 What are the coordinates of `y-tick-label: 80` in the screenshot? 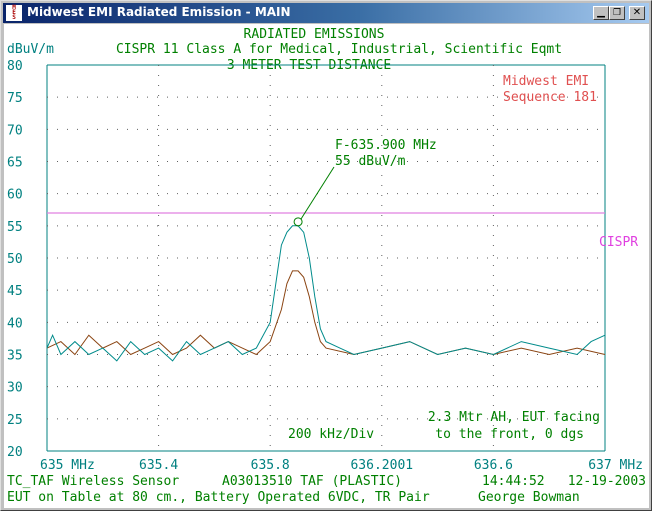 It's located at (15, 66).